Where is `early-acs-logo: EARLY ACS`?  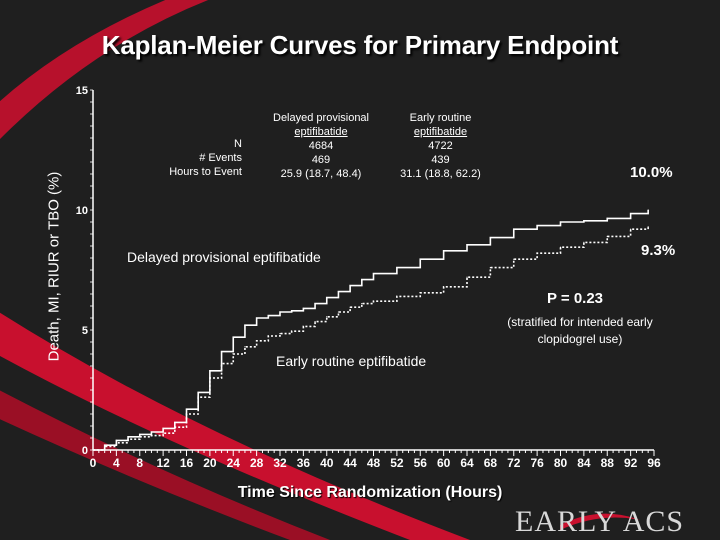 early-acs-logo: EARLY ACS is located at coordinates (600, 521).